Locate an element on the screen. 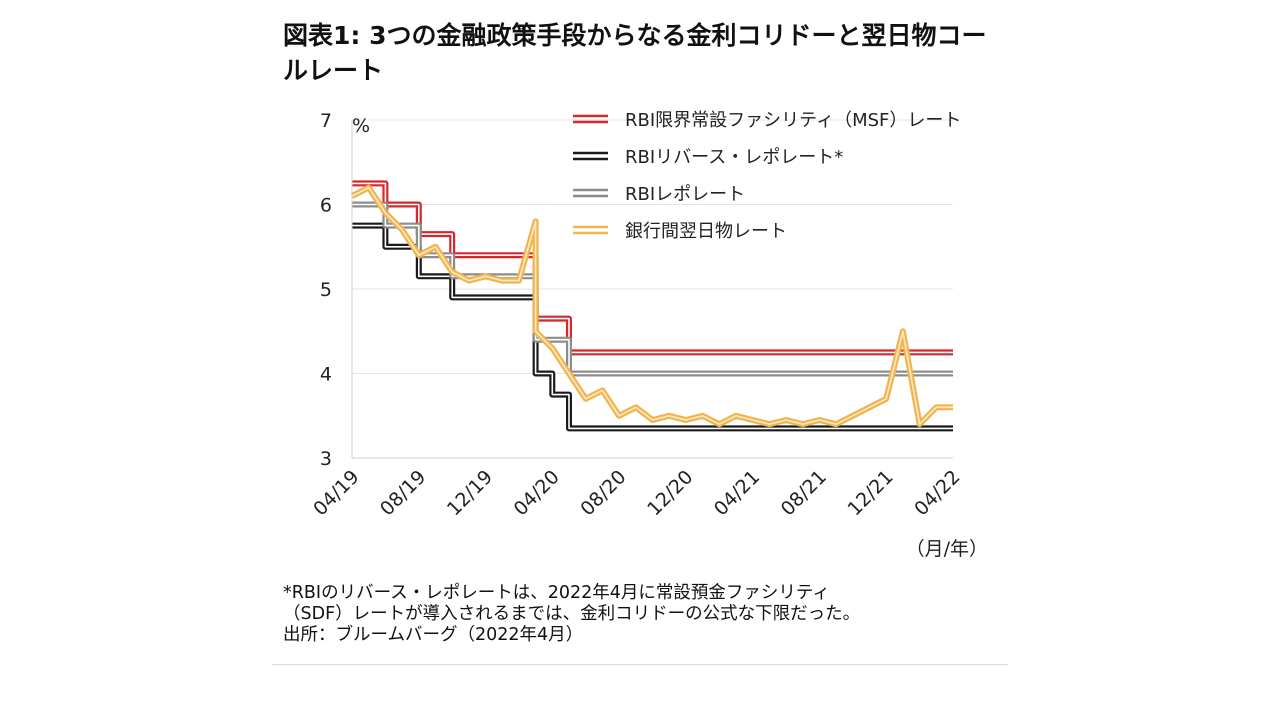 The image size is (1280, 720). series-reverse_repo is located at coordinates (652, 327).